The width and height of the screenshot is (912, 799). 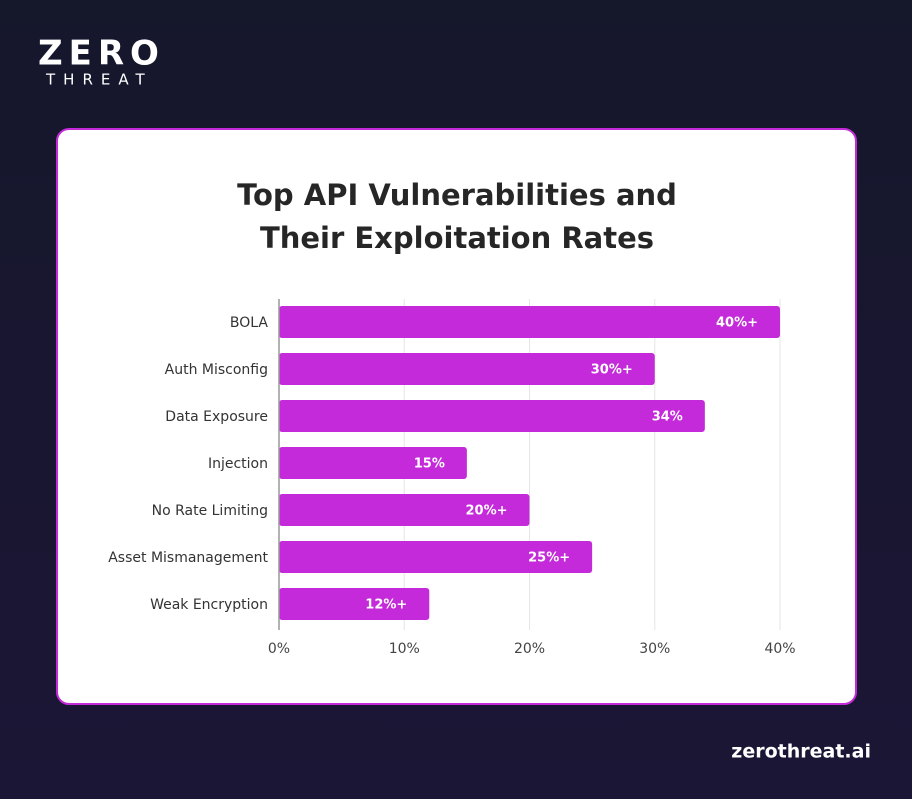 I want to click on y-tick-label: Auth Misconfig, so click(x=216, y=370).